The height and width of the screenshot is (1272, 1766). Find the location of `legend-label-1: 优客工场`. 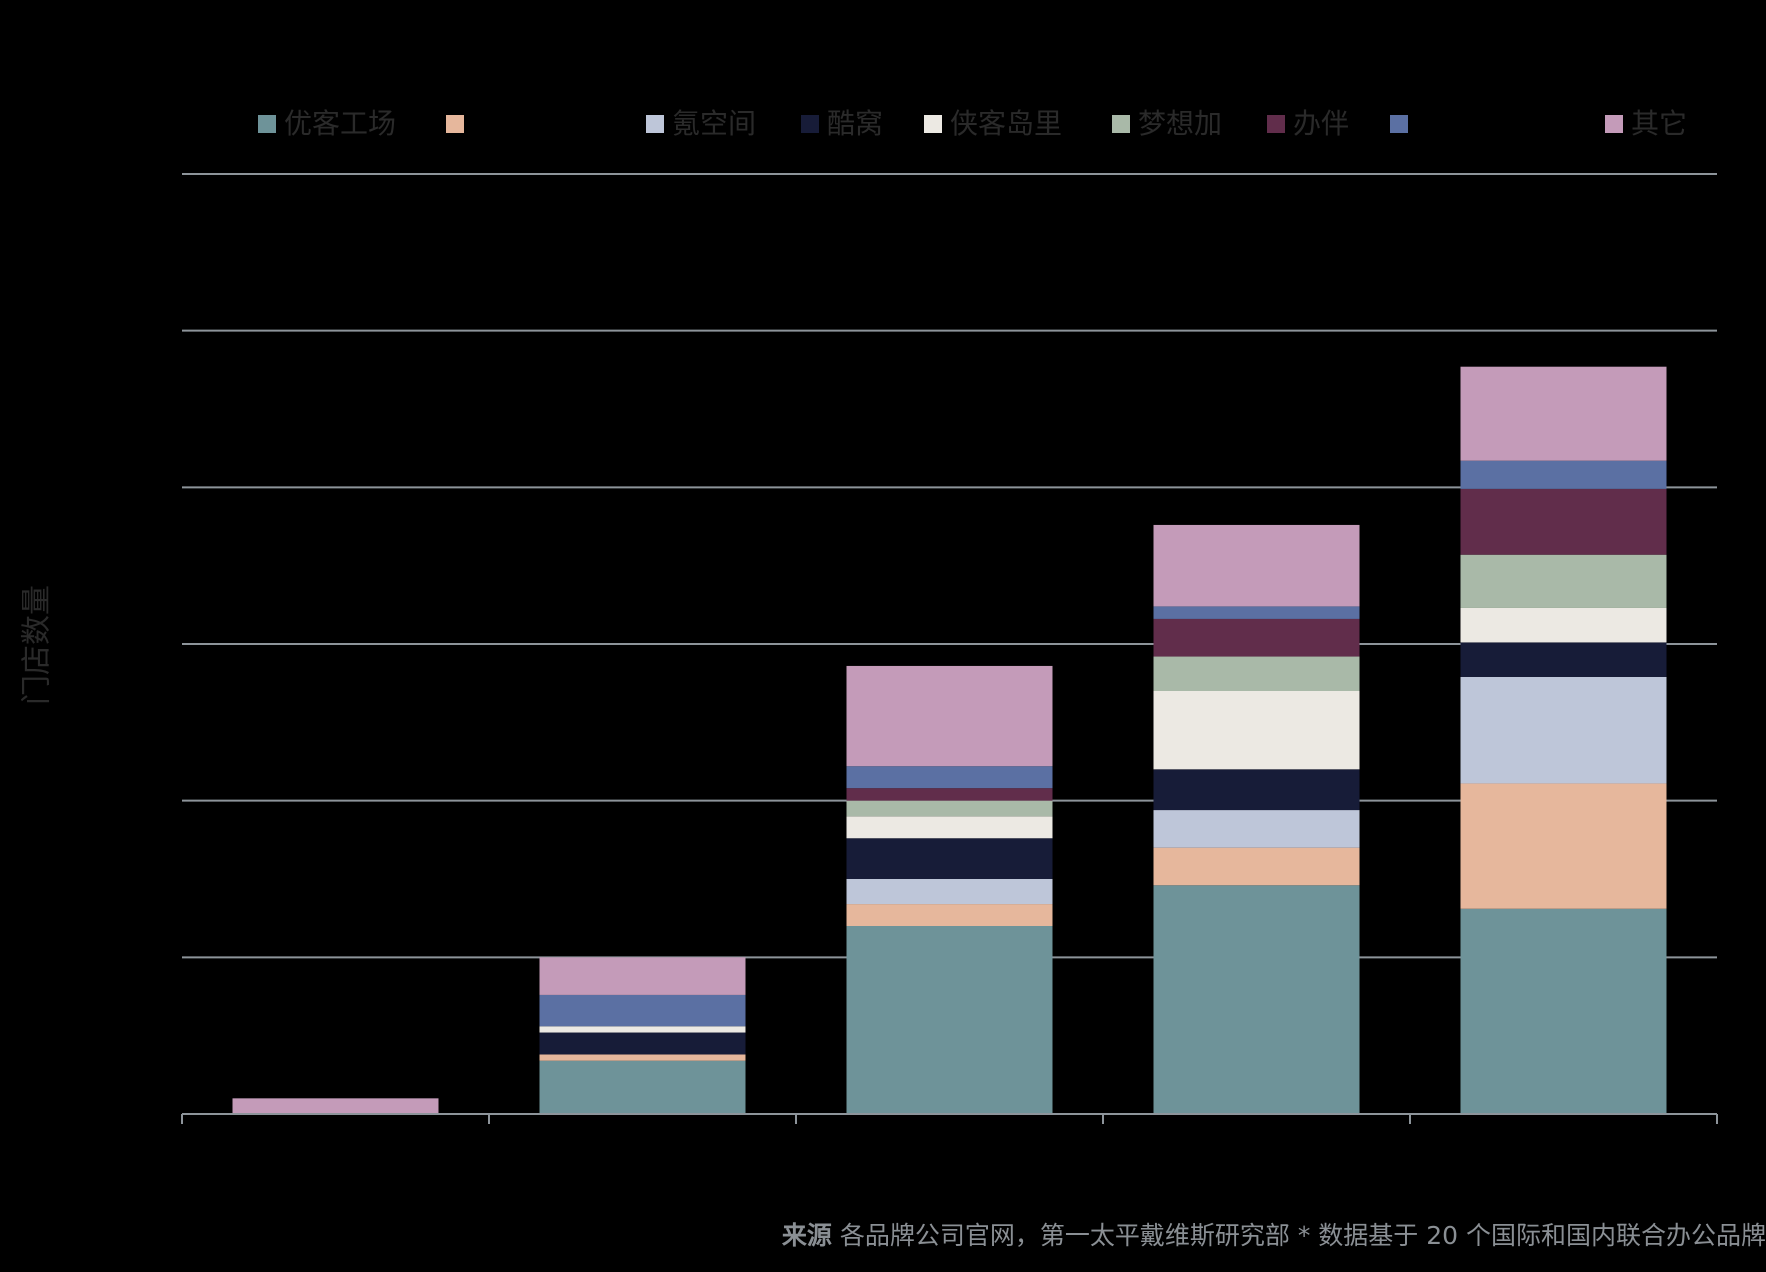

legend-label-1: 优客工场 is located at coordinates (340, 123).